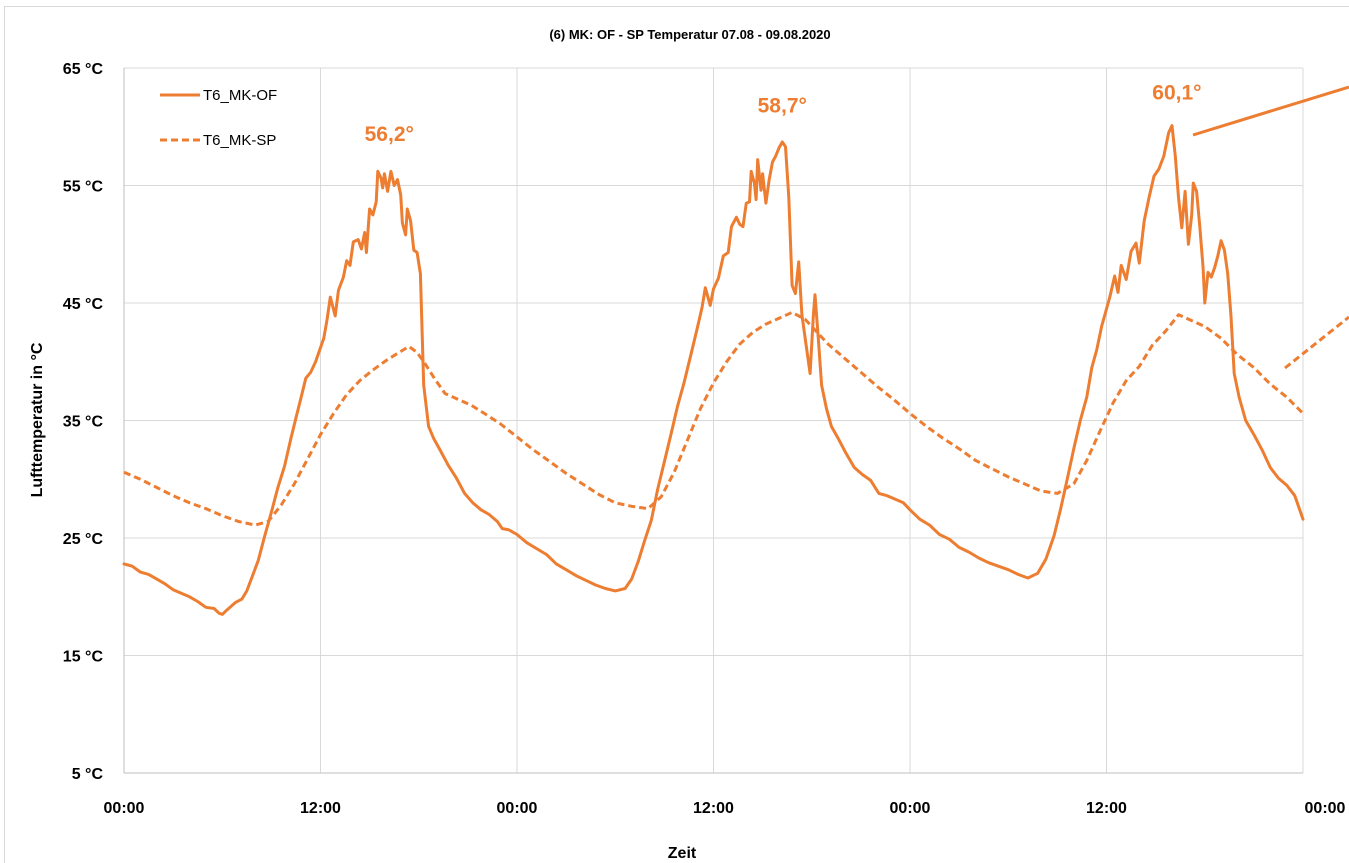 The image size is (1349, 863). I want to click on trend-segments, so click(1270, 227).